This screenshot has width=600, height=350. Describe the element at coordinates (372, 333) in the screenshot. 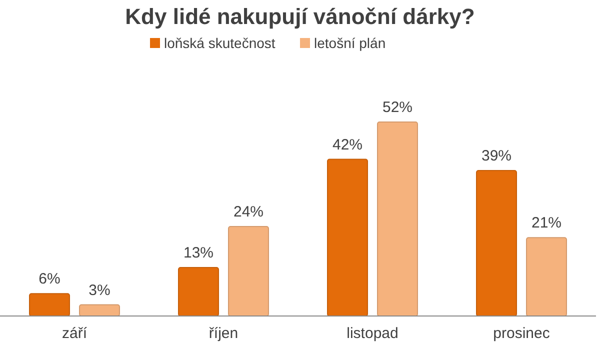

I see `x-tick-label: listopad` at that location.